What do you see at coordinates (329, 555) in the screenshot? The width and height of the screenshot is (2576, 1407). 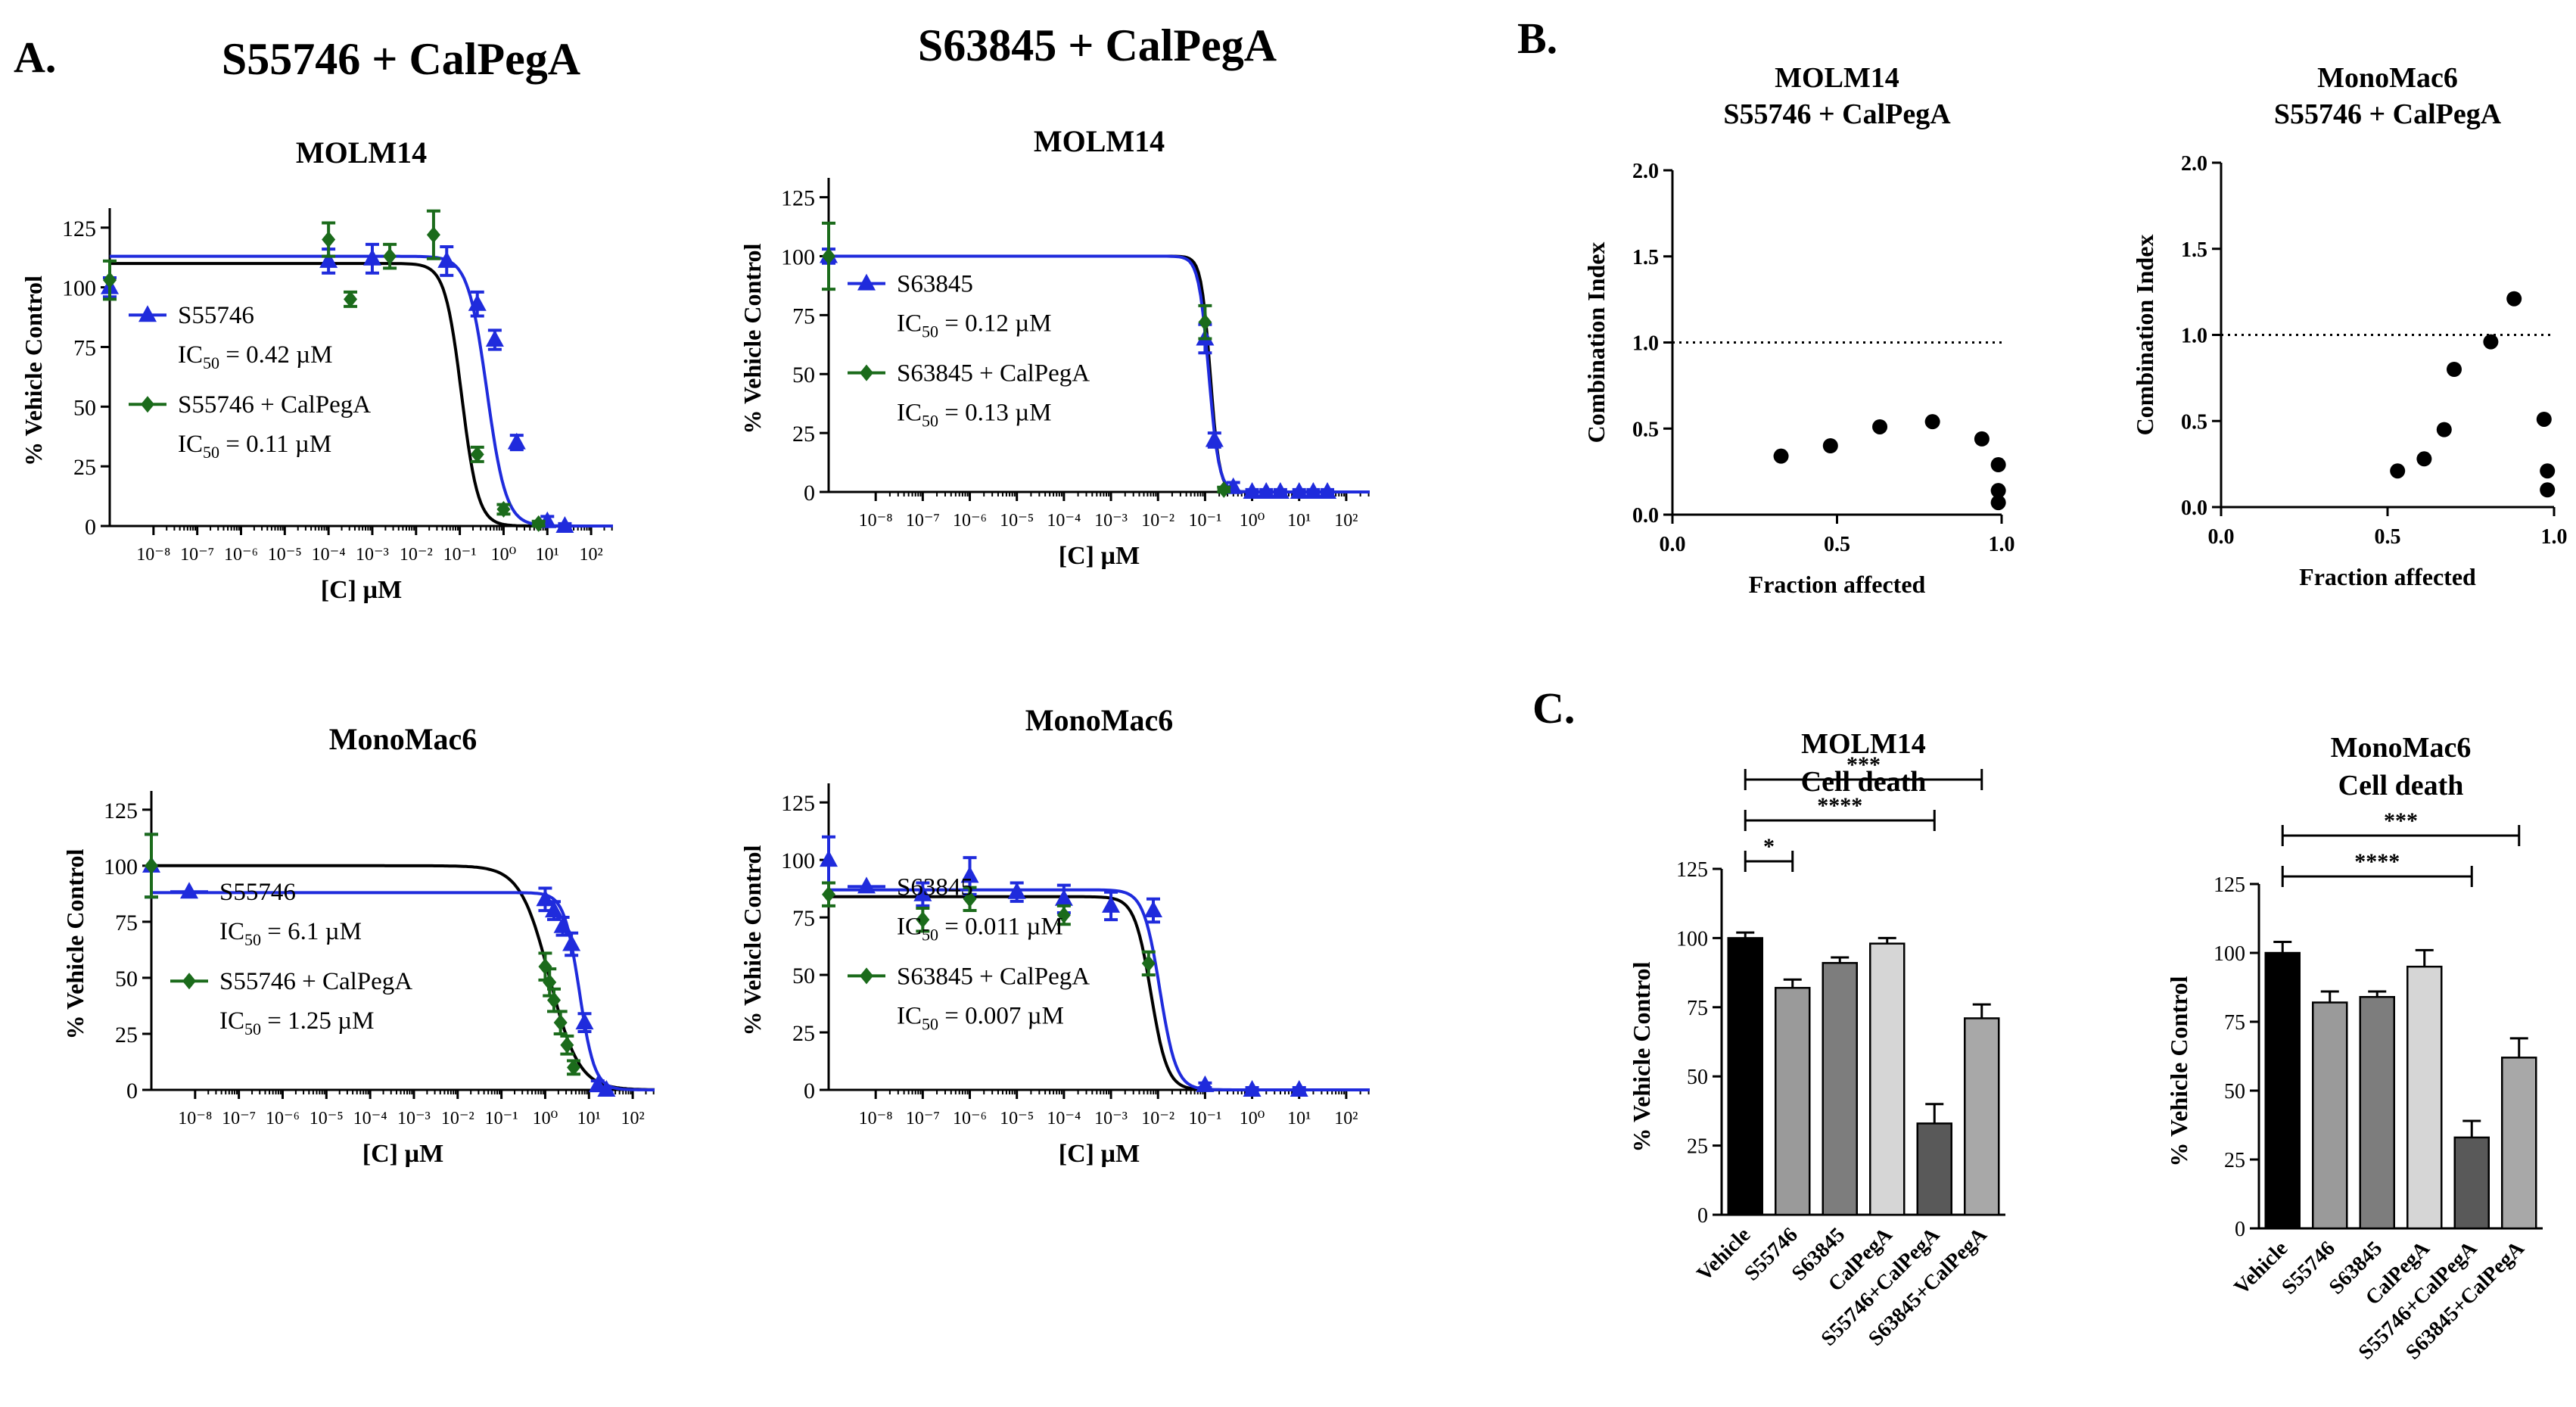 I see `x-tick-label: 10⁻⁴` at bounding box center [329, 555].